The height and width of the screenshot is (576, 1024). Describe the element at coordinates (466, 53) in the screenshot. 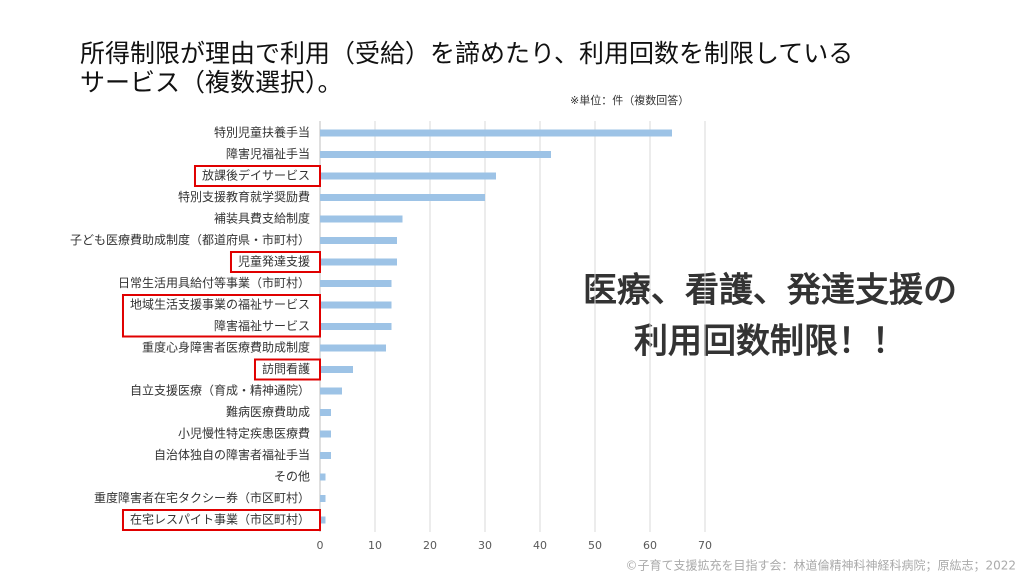

I see `title-line: 所得制限が理由で利用（受給）を諦めたり、利用回数を制限している` at that location.